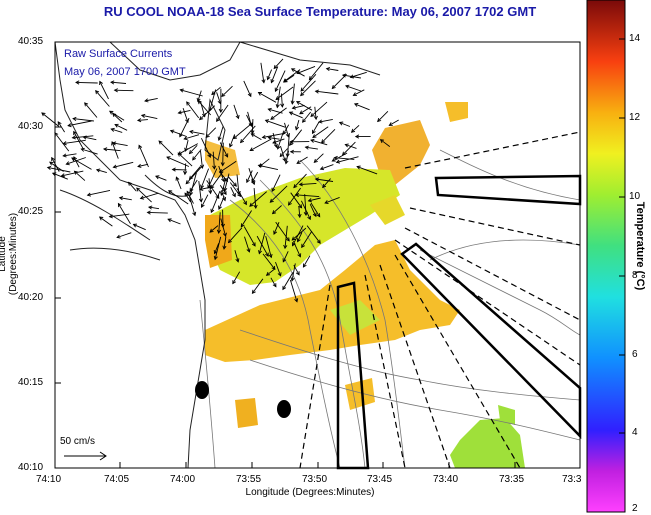  Describe the element at coordinates (635, 275) in the screenshot. I see `colorbar-tick-label: 8` at that location.